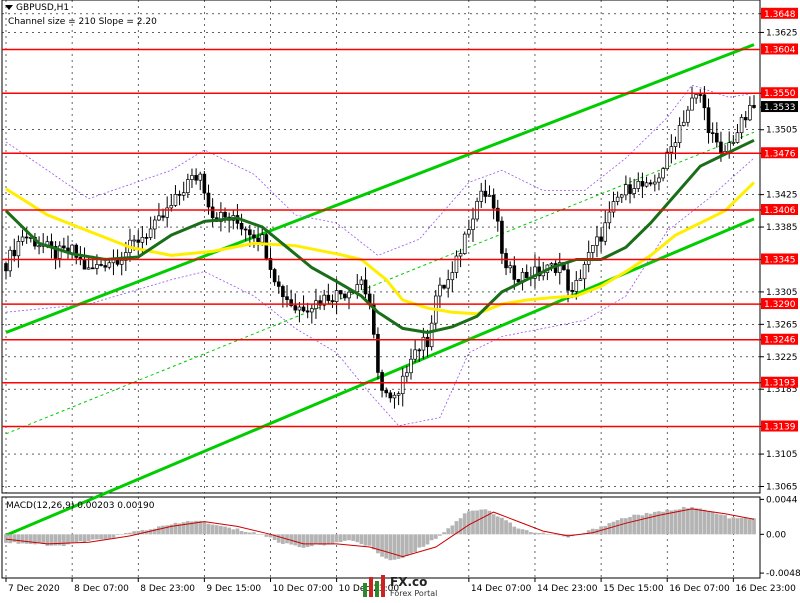 This screenshot has height=603, width=800. What do you see at coordinates (776, 535) in the screenshot?
I see `macd-tick-label: 0.00` at bounding box center [776, 535].